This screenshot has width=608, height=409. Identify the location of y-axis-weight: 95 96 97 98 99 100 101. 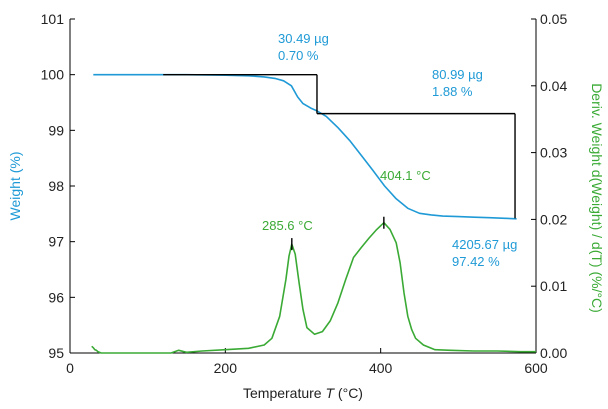
(58, 186).